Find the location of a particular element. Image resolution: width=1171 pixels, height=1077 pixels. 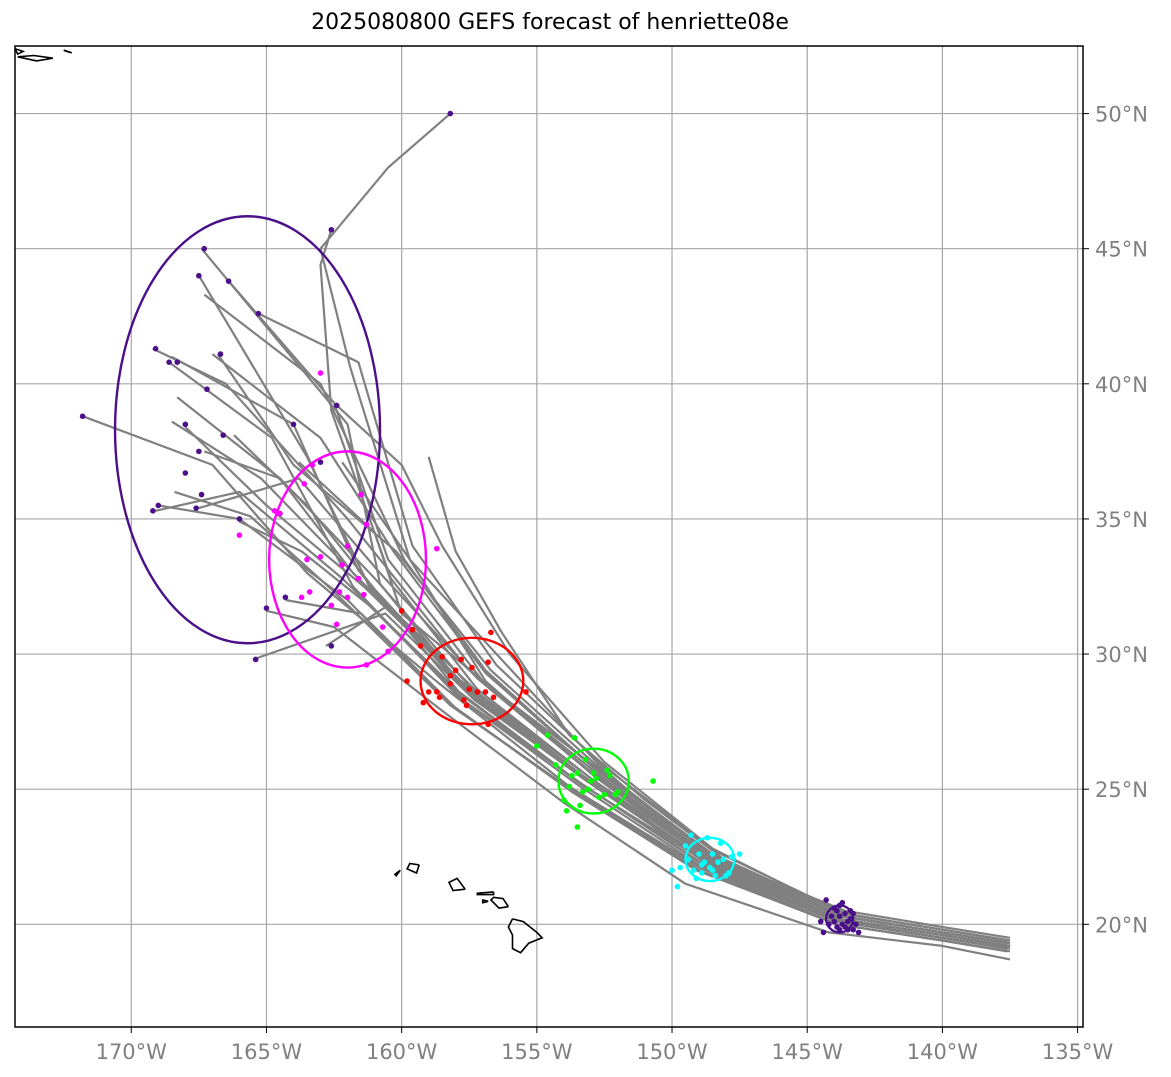

lat-tick-label: 35°N is located at coordinates (1121, 520).